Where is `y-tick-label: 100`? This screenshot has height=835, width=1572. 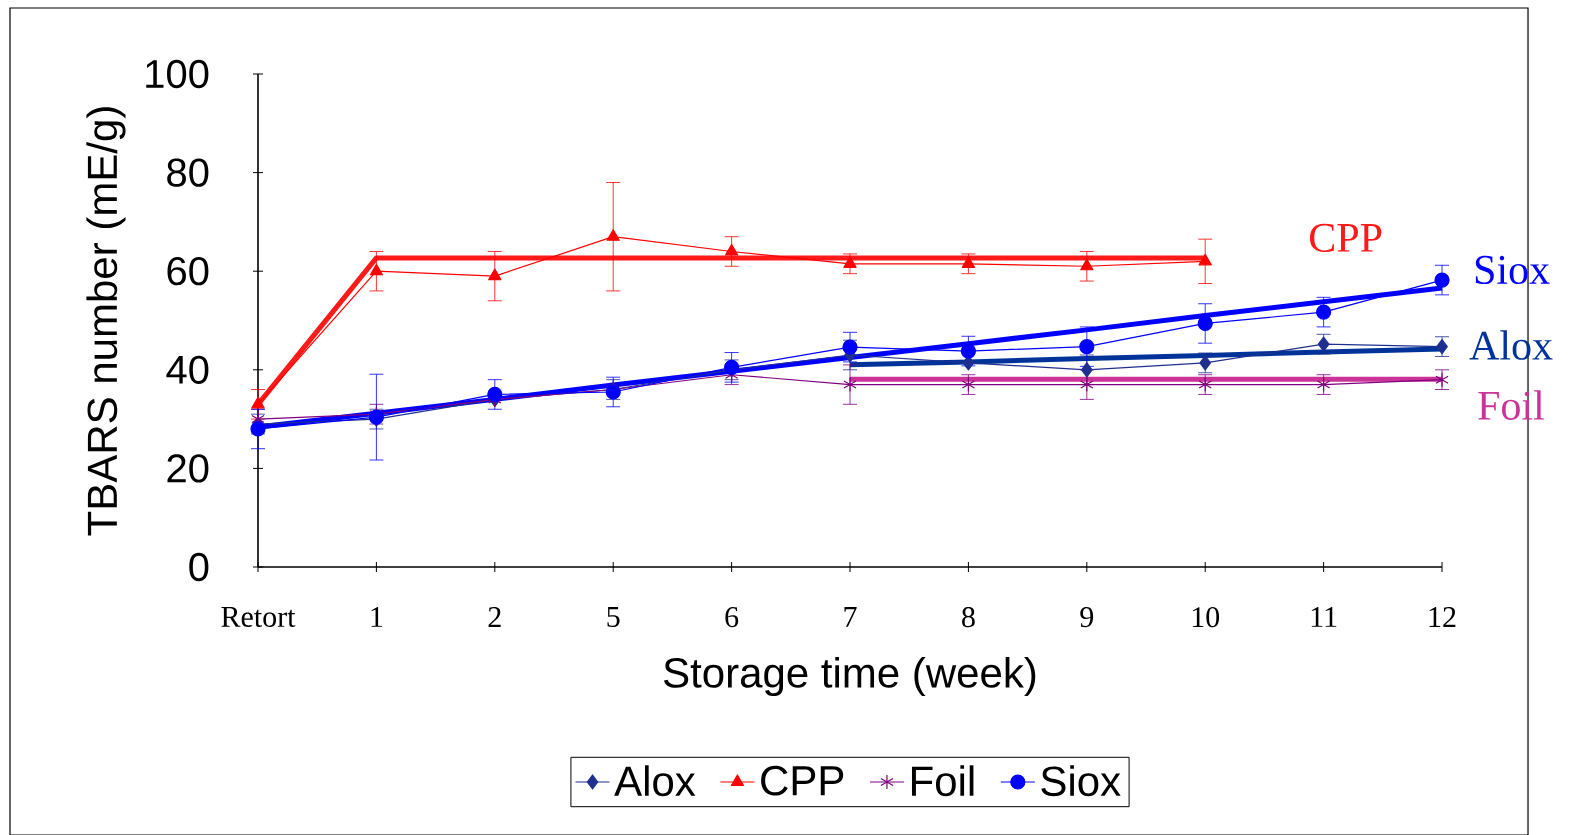
y-tick-label: 100 is located at coordinates (177, 74).